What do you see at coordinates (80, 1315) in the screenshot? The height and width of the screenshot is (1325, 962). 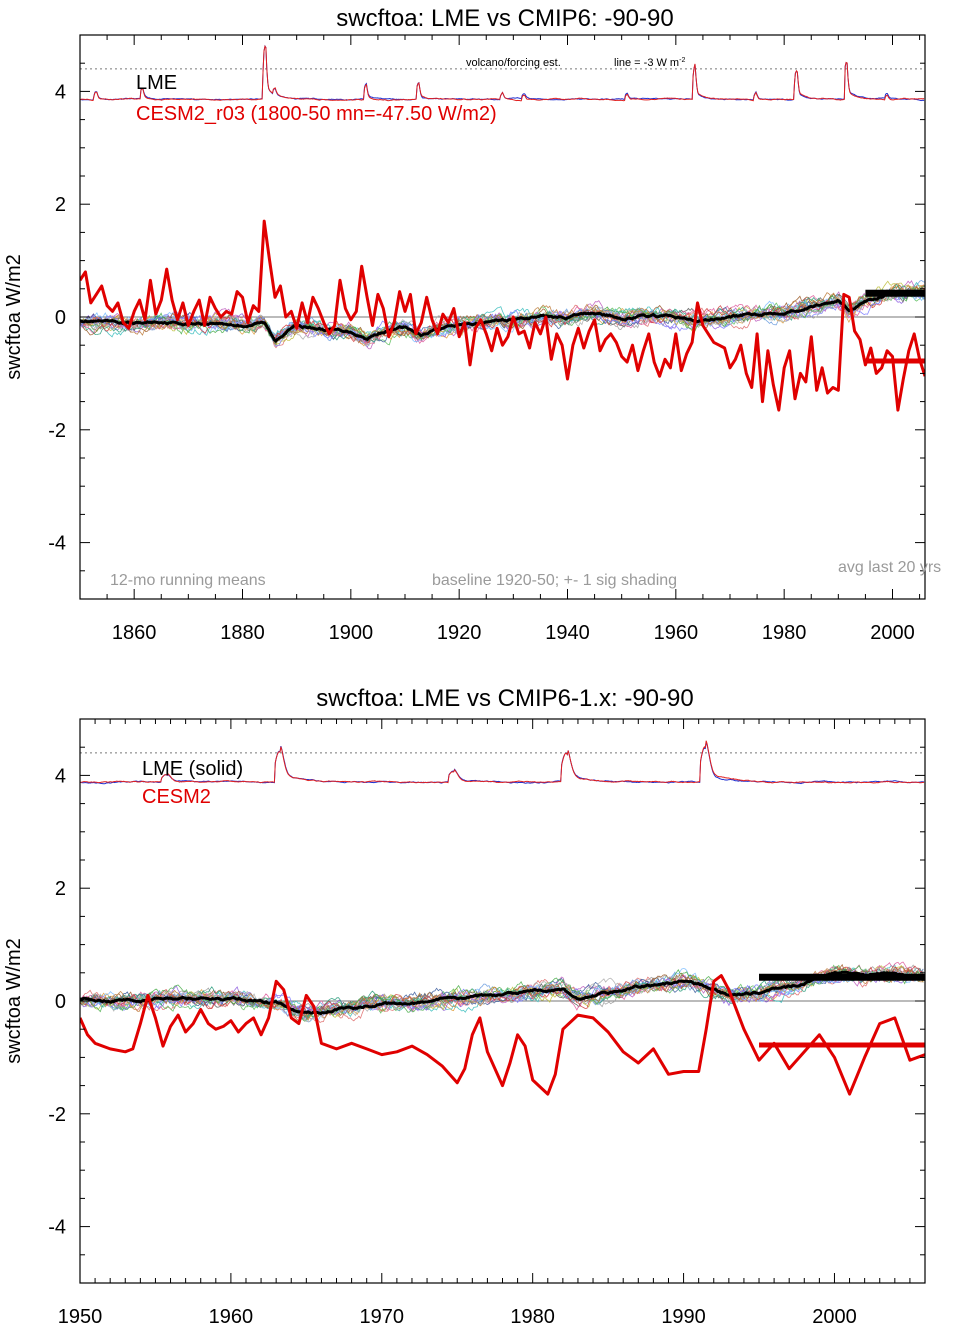 I see `bottom-x-tick-label: 1950` at bounding box center [80, 1315].